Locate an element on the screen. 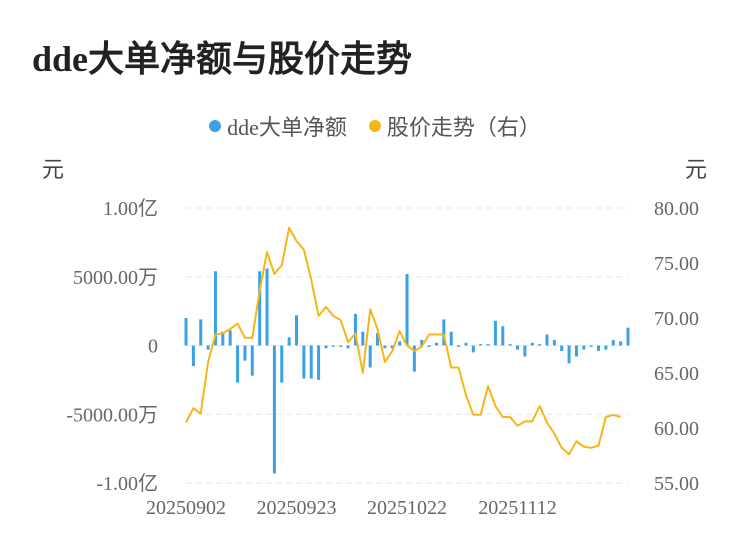 The width and height of the screenshot is (750, 558). left-tick-label: 1.00亿 is located at coordinates (130, 208).